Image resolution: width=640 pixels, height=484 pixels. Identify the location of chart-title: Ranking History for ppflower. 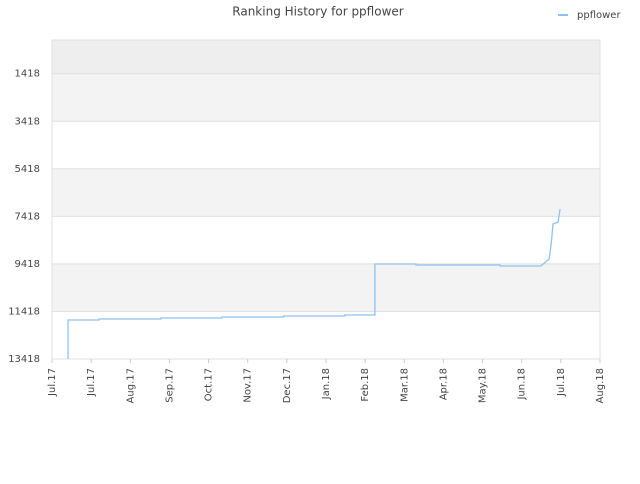
(318, 12).